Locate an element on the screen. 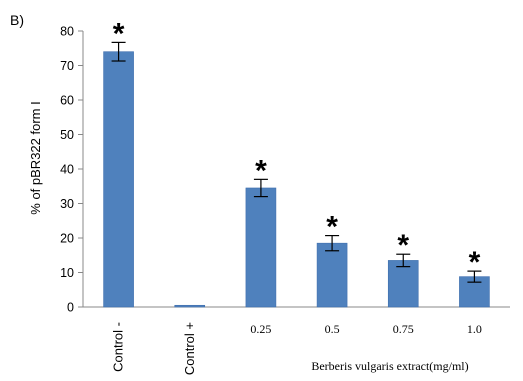 The image size is (523, 381). y-tick-label: 40 is located at coordinates (67, 170).